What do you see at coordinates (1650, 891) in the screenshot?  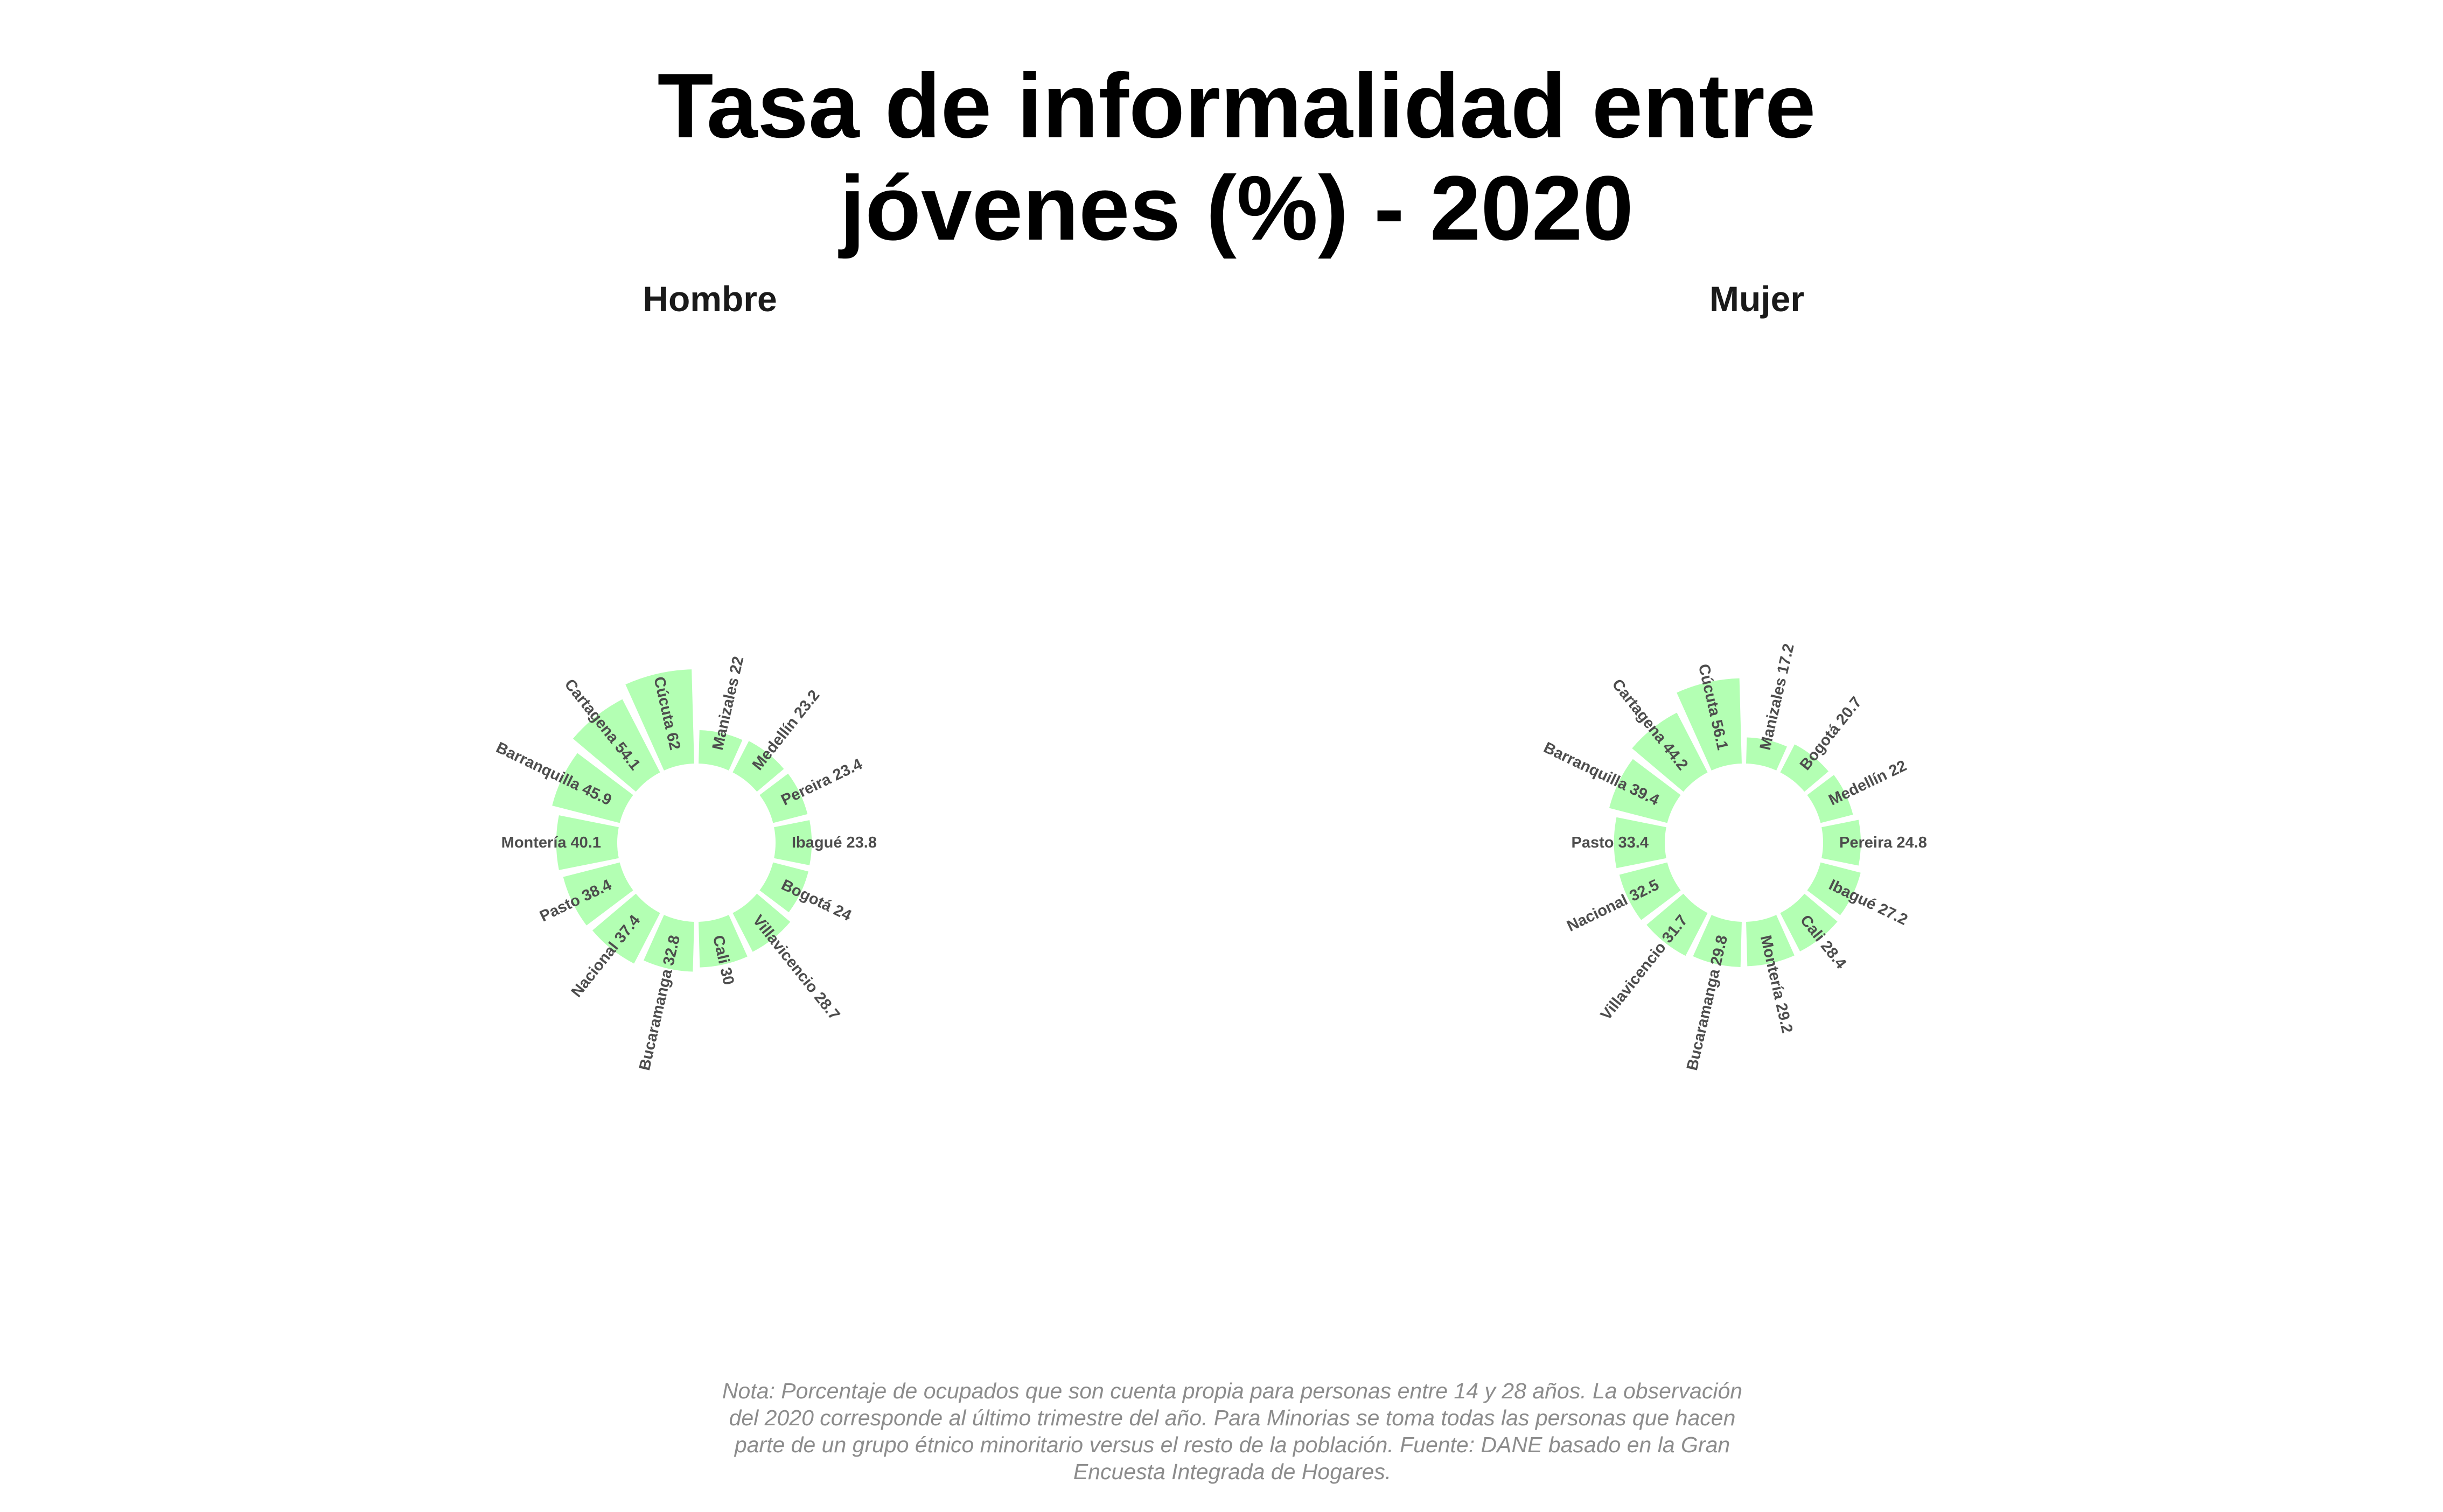 I see `bar-mujer-nacional` at bounding box center [1650, 891].